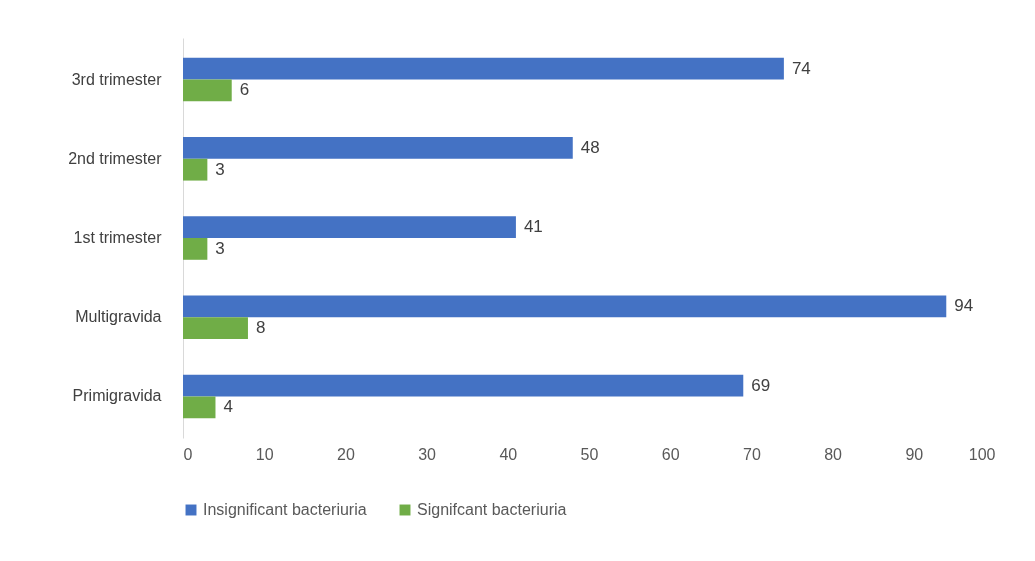  Describe the element at coordinates (244, 90) in the screenshot. I see `data-label: 6` at that location.